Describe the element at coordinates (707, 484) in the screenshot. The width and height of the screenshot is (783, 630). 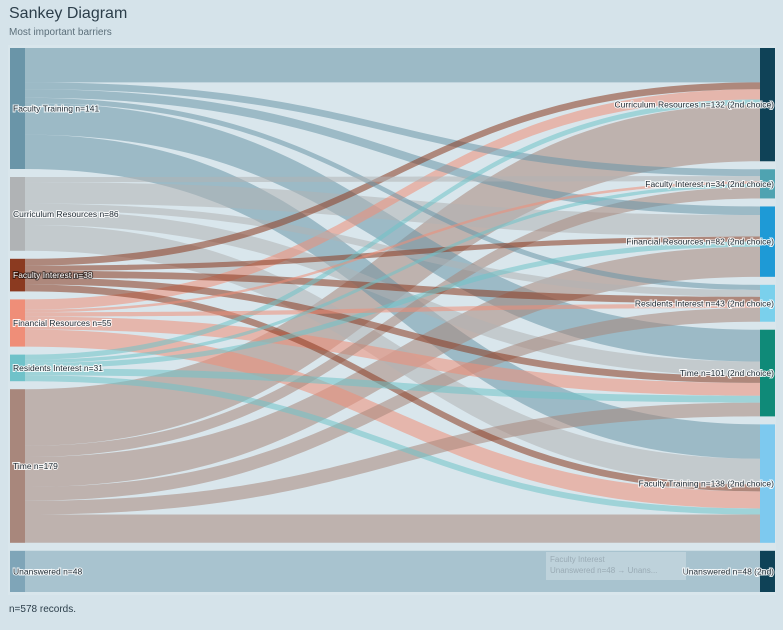
I see `target-label-ft: Faculty Training n=138 (2nd choice)` at that location.